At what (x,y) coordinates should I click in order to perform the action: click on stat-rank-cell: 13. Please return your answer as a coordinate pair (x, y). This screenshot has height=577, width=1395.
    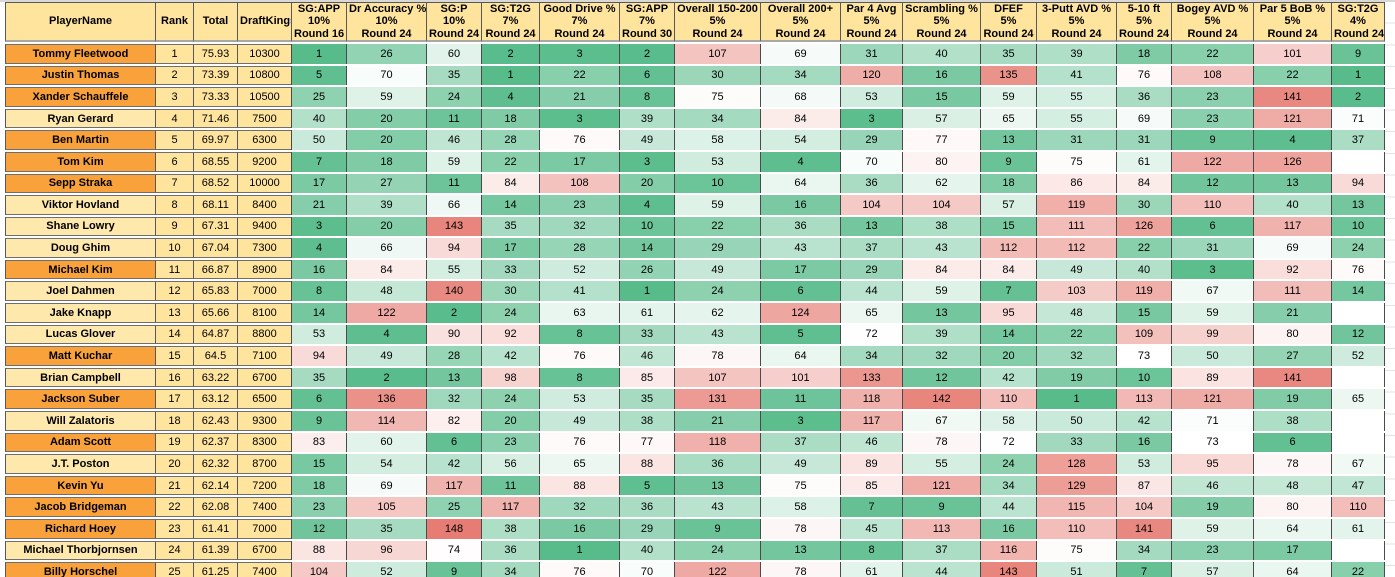
    Looking at the image, I should click on (941, 313).